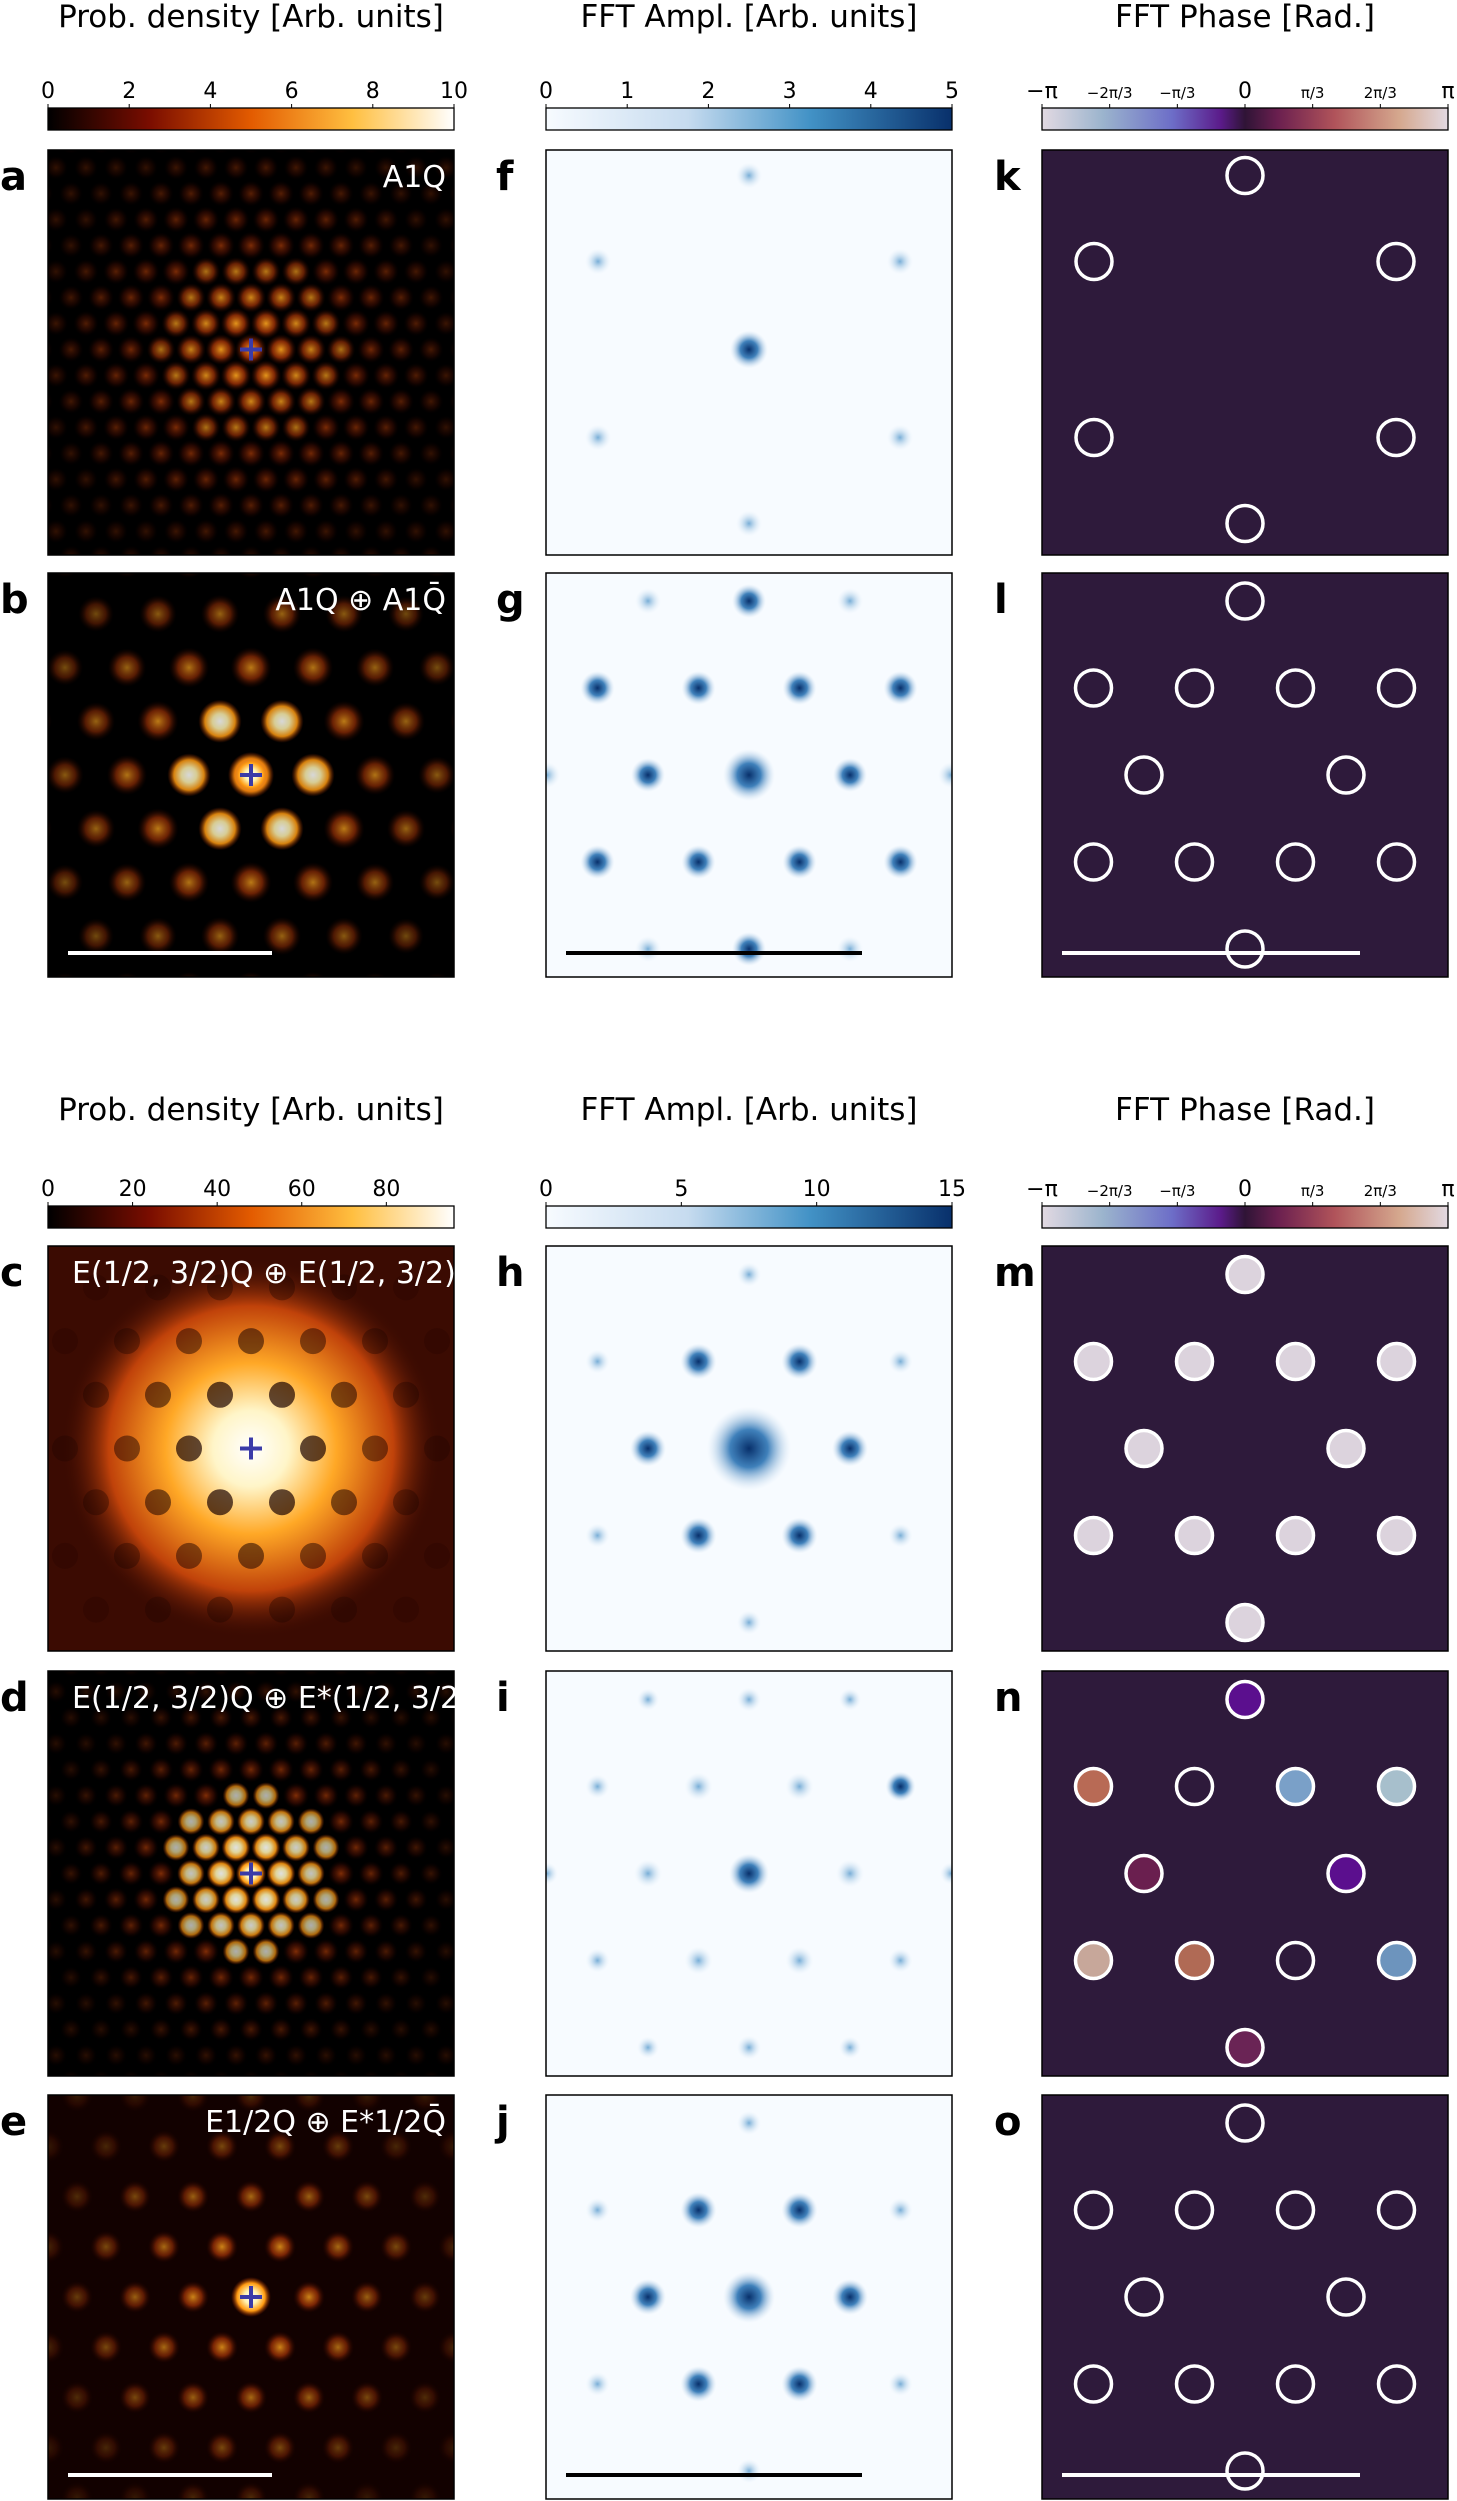  Describe the element at coordinates (251, 1217) in the screenshot. I see `colorbar-density` at that location.